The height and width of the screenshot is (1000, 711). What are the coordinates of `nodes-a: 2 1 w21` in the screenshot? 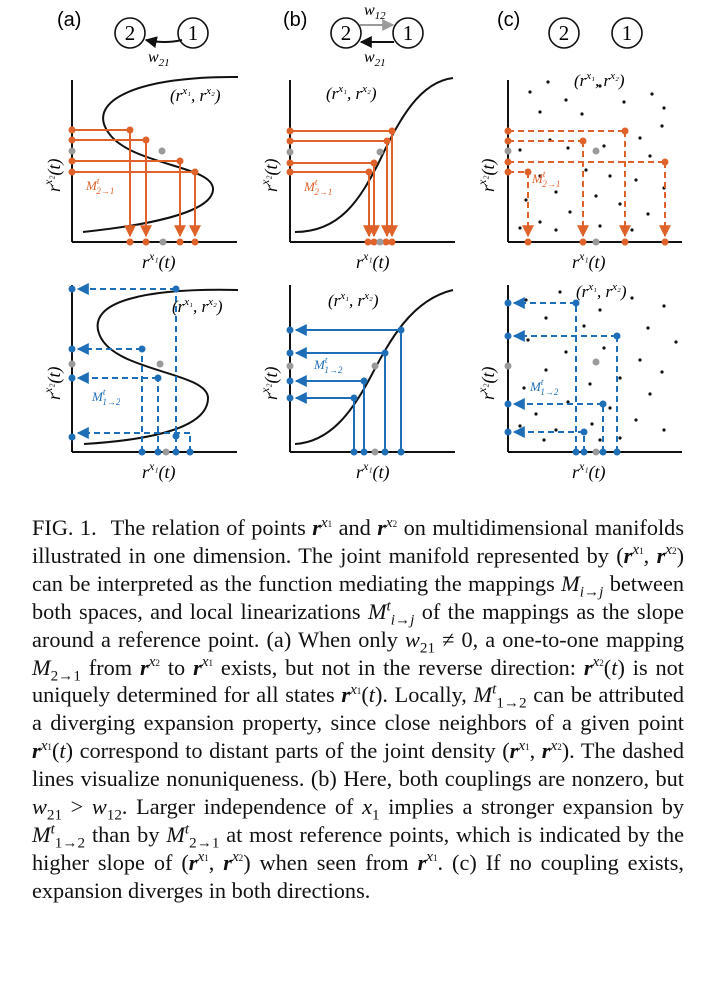 It's located at (161, 43).